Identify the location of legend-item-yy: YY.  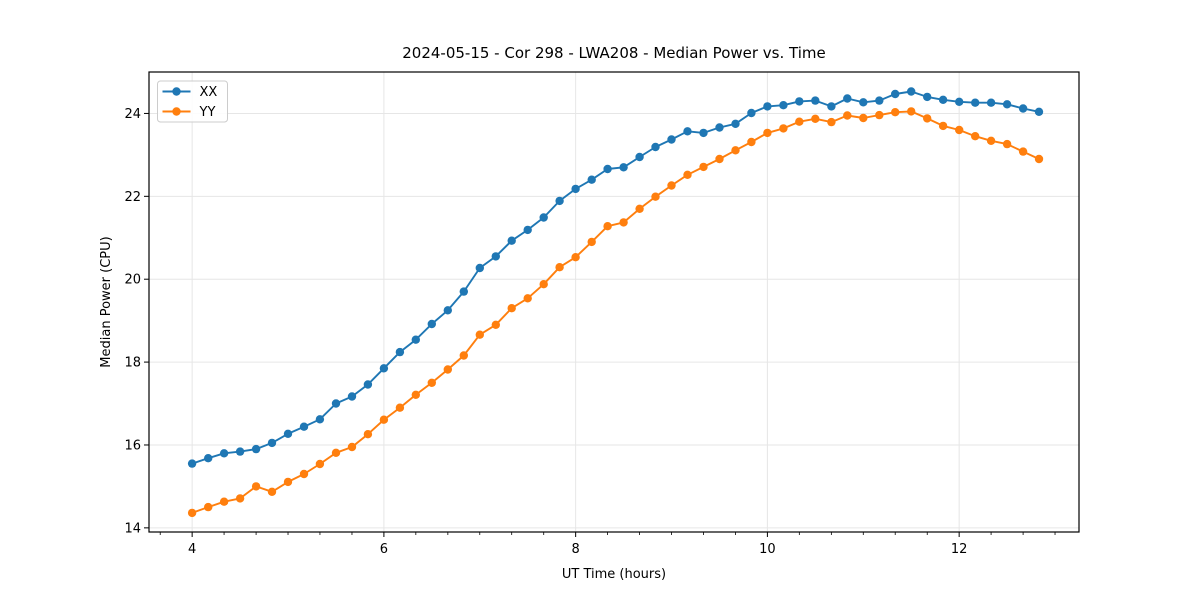
(189, 112).